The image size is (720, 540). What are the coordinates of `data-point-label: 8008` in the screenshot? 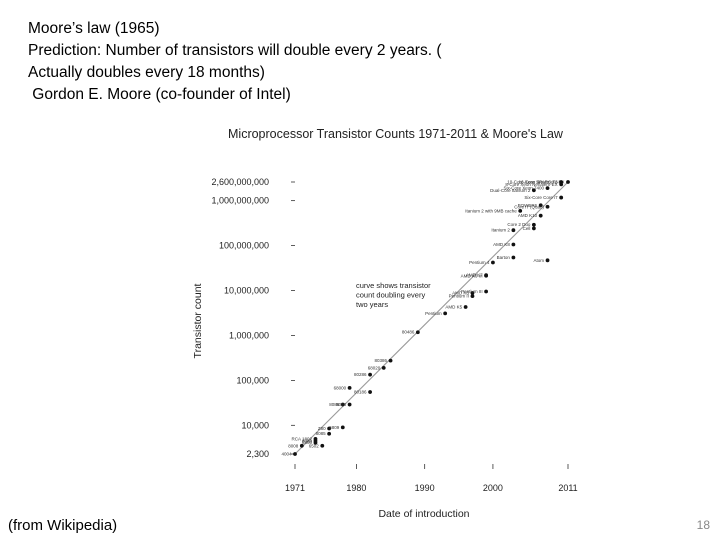 It's located at (293, 445).